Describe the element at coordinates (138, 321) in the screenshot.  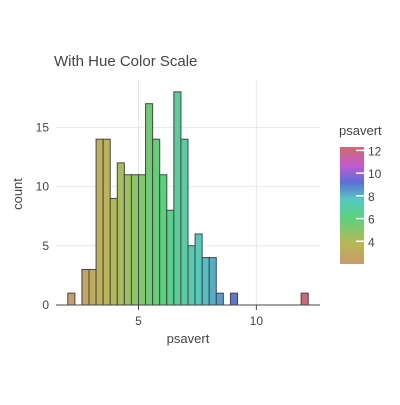
I see `x-tick-label: 5` at that location.